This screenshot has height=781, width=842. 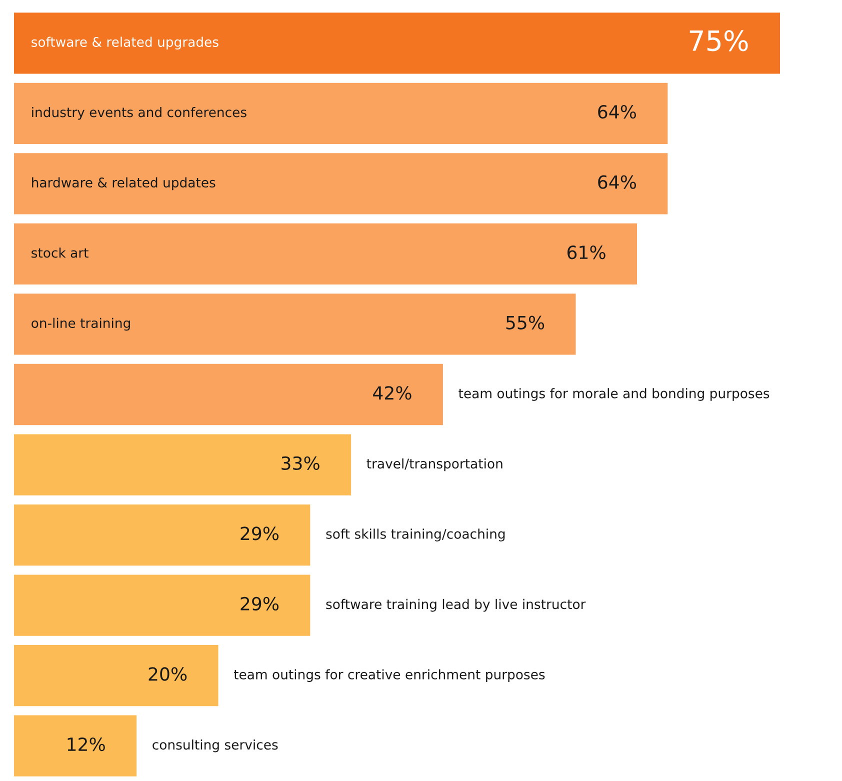 I want to click on data-label: 33%, so click(x=301, y=463).